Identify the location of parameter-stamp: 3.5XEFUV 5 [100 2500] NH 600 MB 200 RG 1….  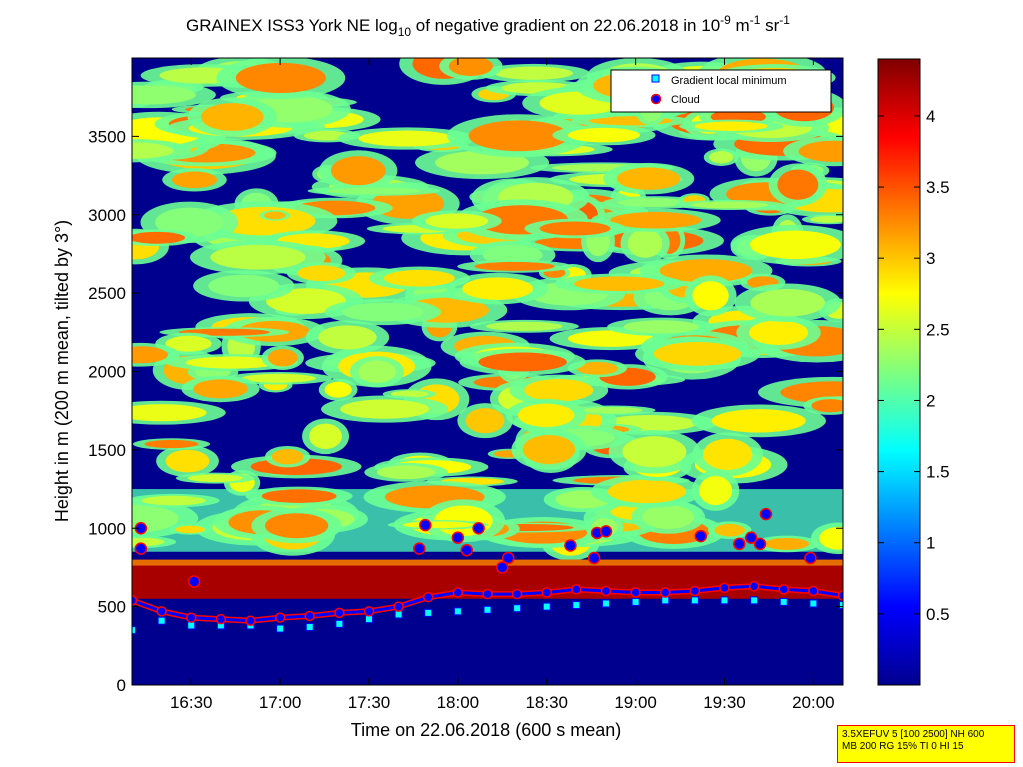
(926, 744).